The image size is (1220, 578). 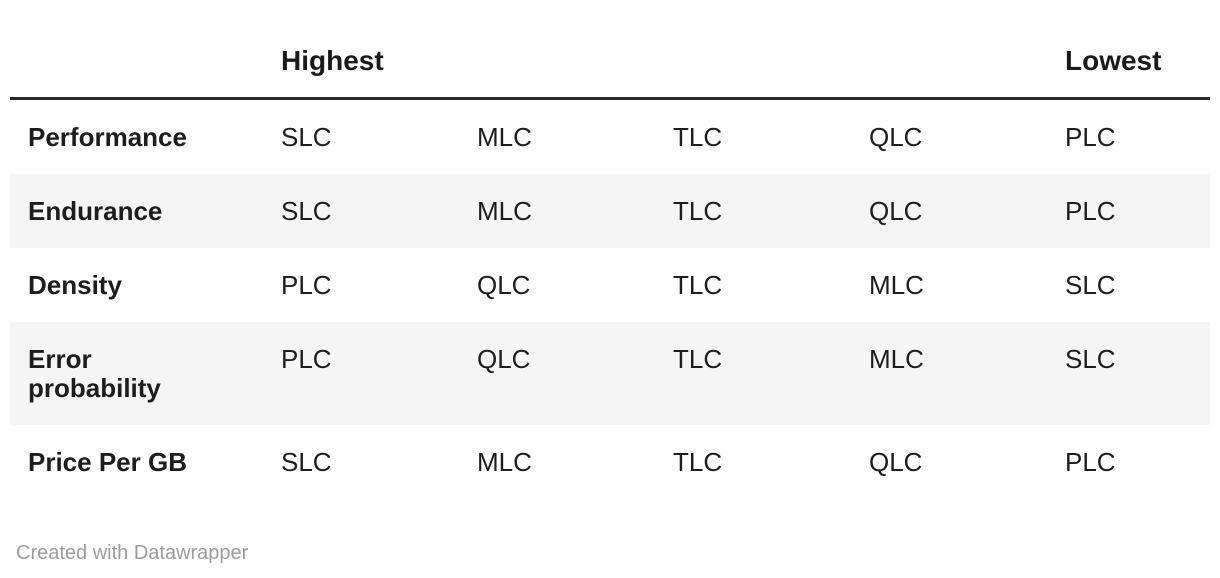 I want to click on row-label: Performance, so click(x=107, y=136).